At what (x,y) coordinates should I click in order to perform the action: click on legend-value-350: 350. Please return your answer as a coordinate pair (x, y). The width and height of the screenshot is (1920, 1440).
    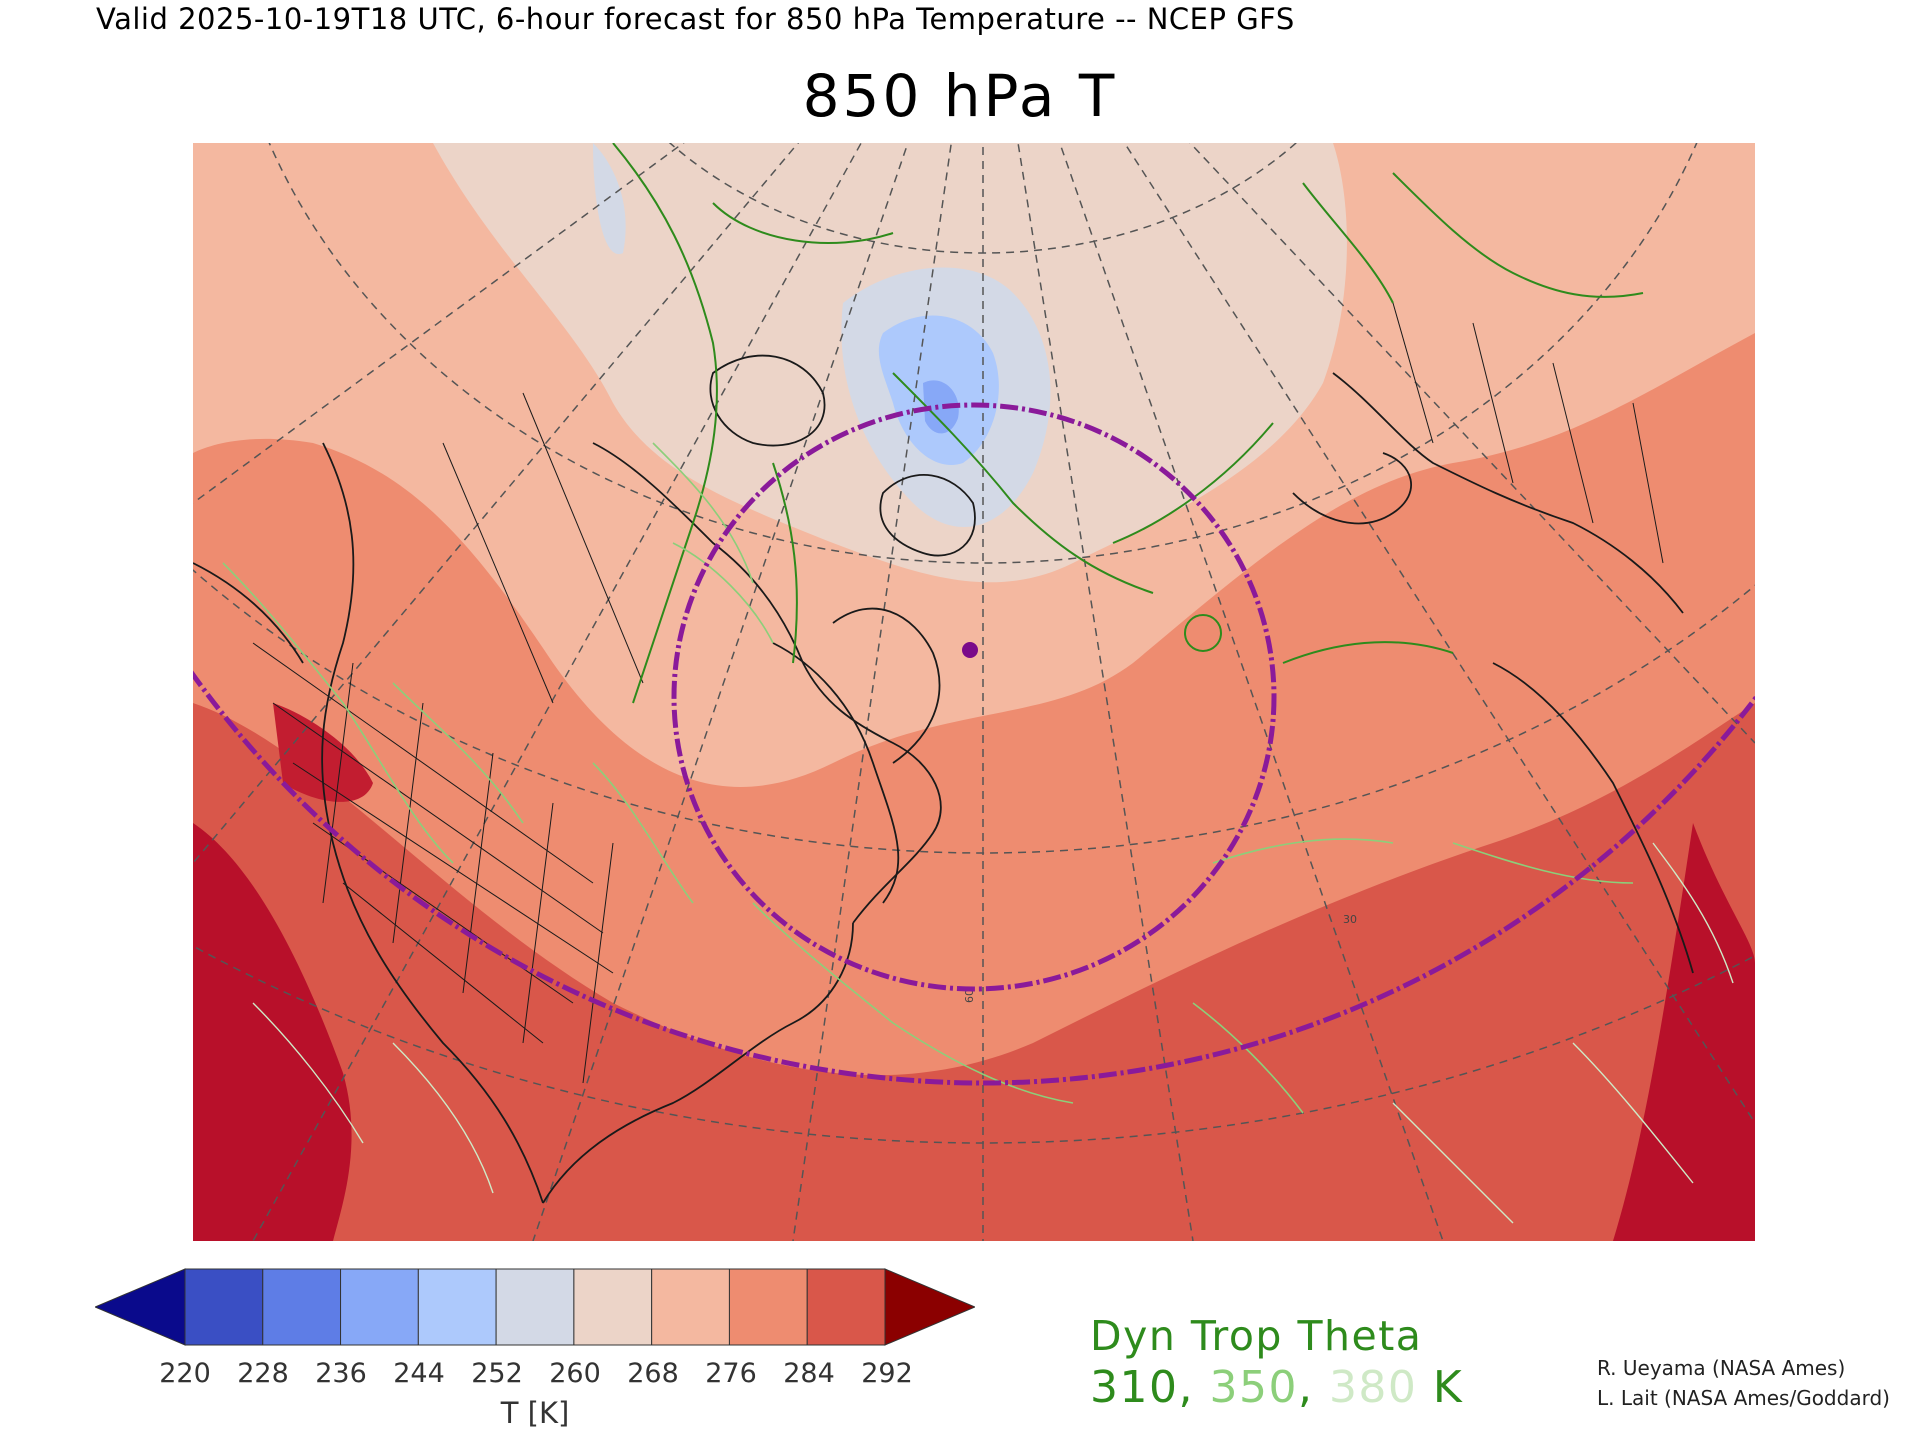
    Looking at the image, I should click on (1253, 1387).